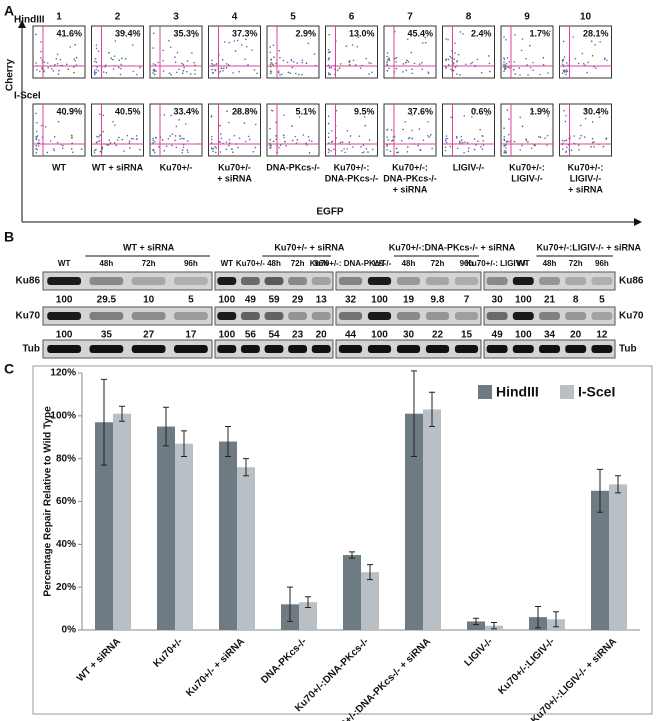 The width and height of the screenshot is (661, 721). What do you see at coordinates (330, 212) in the screenshot?
I see `axis-label: EGFP` at bounding box center [330, 212].